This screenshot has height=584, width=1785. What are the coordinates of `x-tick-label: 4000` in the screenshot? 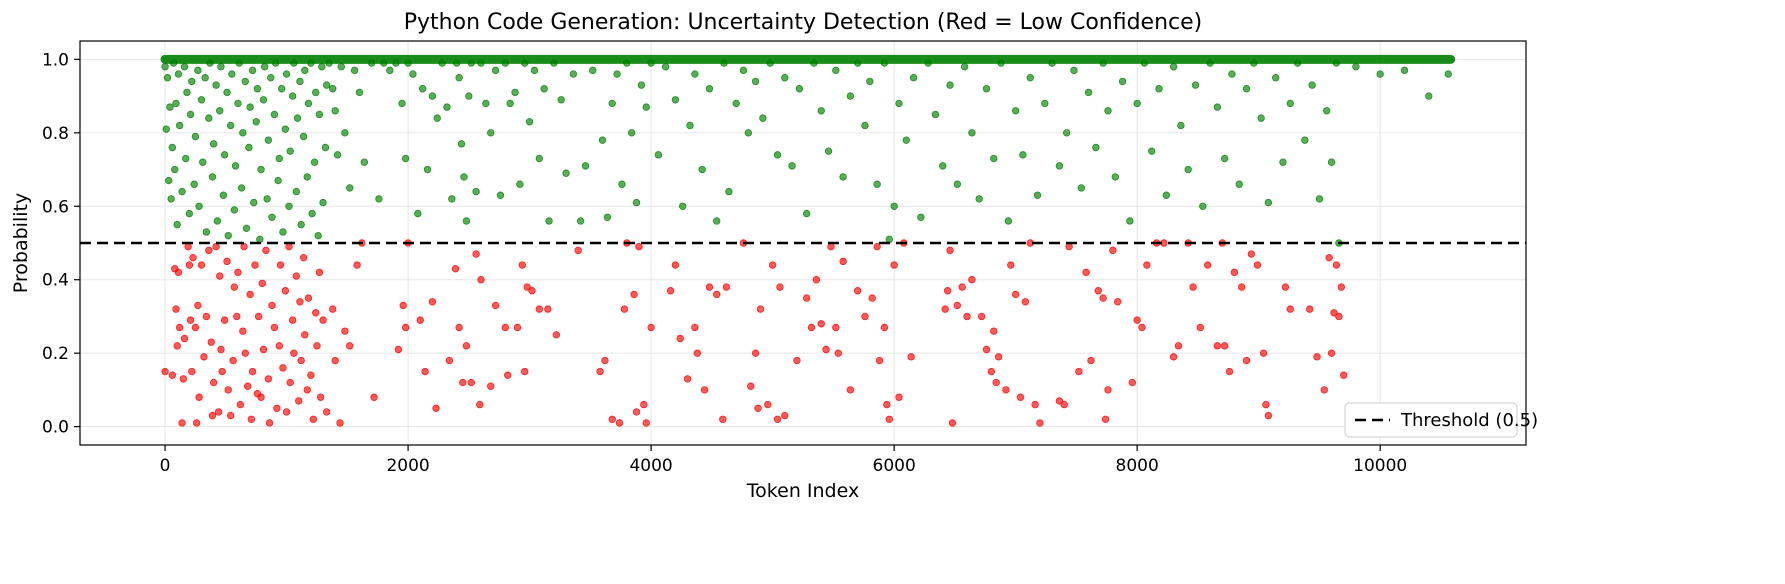 It's located at (650, 466).